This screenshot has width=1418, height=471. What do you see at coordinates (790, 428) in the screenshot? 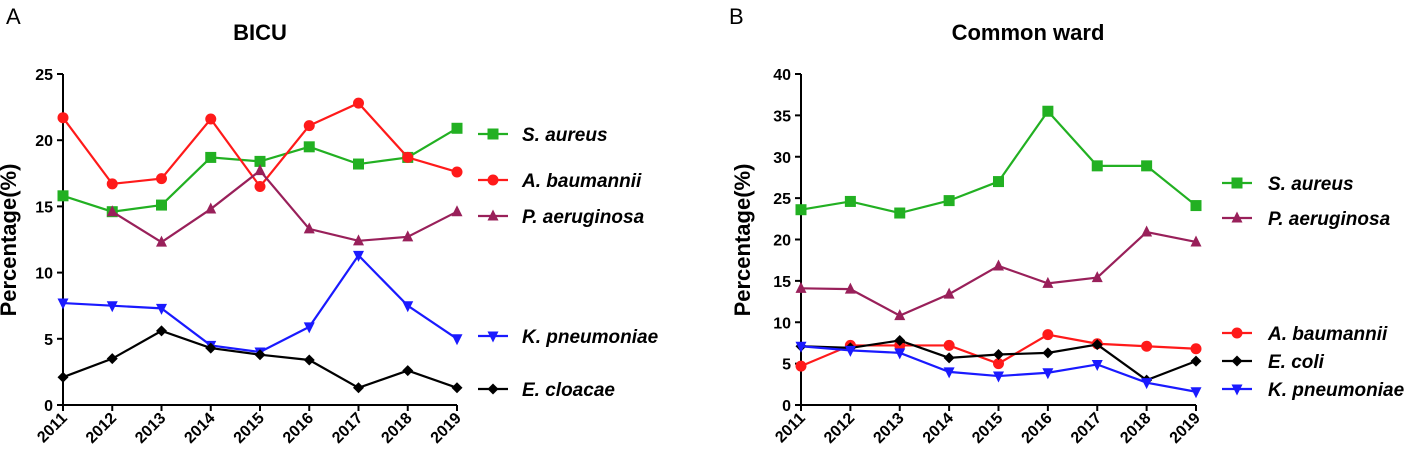
I see `x-tick-label: 2011` at bounding box center [790, 428].